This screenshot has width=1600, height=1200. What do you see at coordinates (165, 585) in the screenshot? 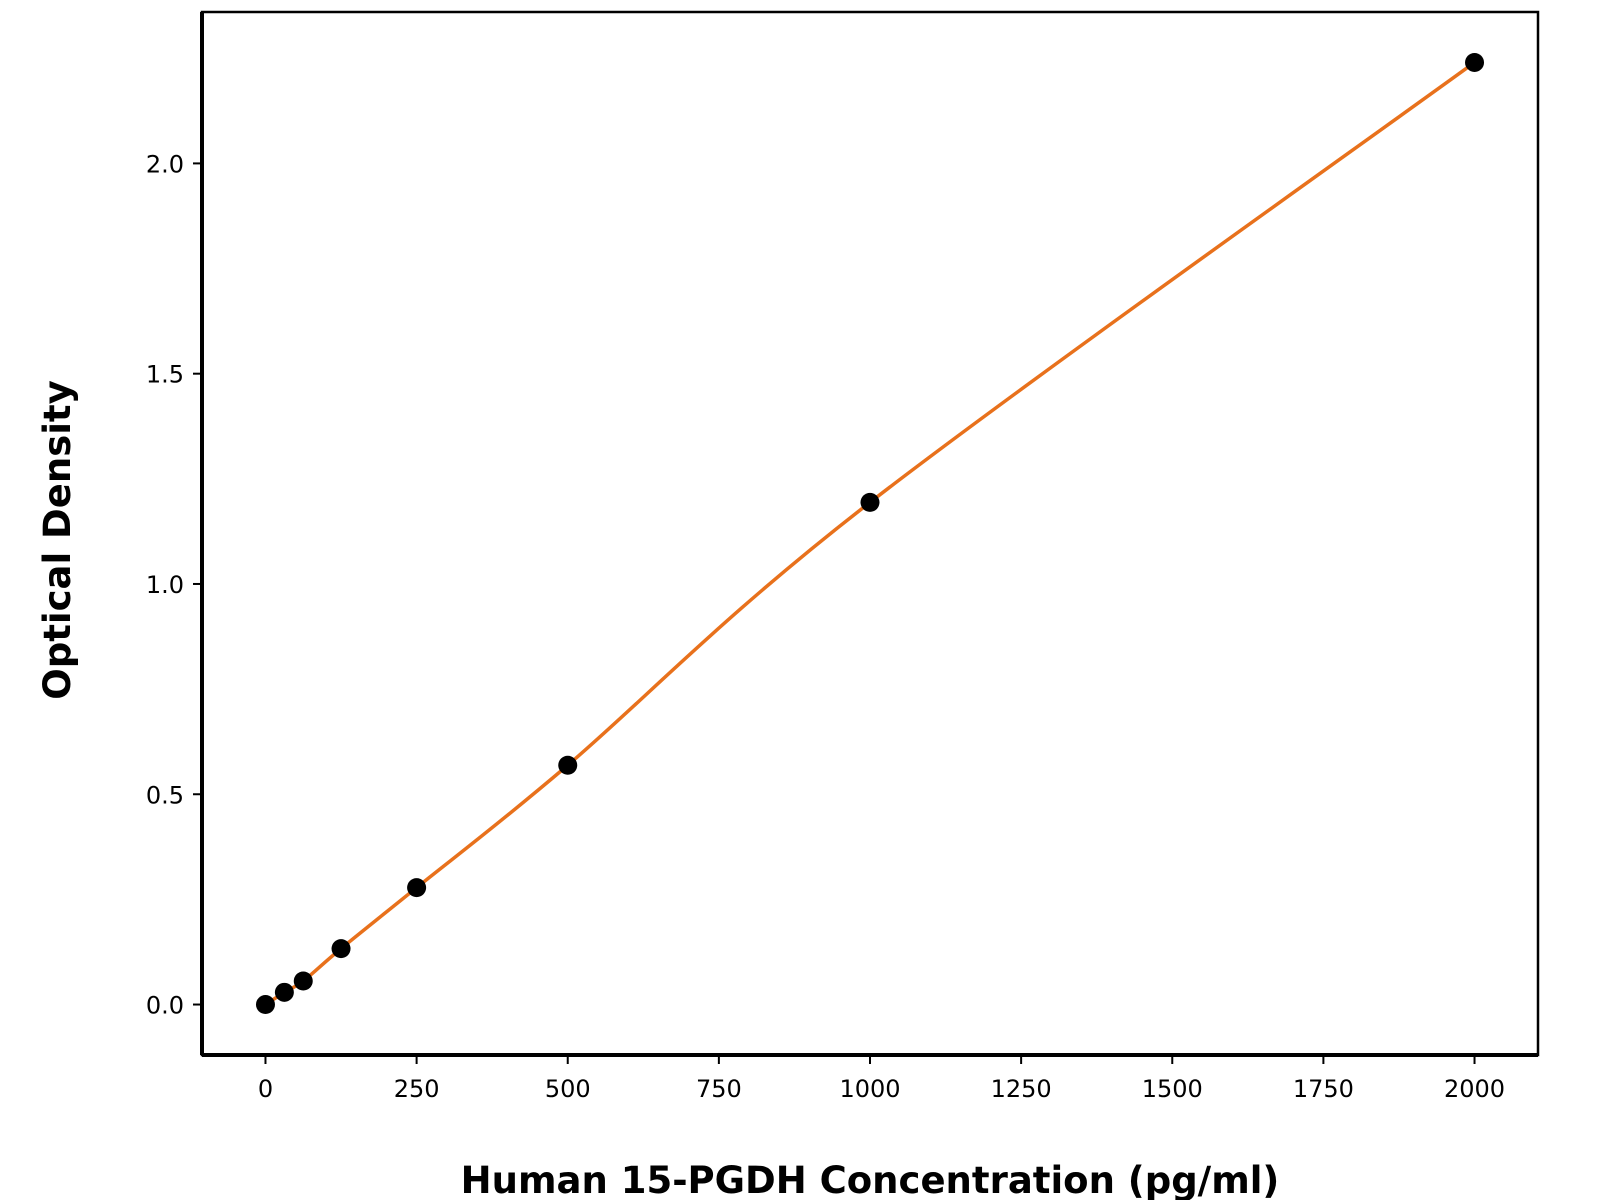
I see `y-tick-label: 1.0` at bounding box center [165, 585].